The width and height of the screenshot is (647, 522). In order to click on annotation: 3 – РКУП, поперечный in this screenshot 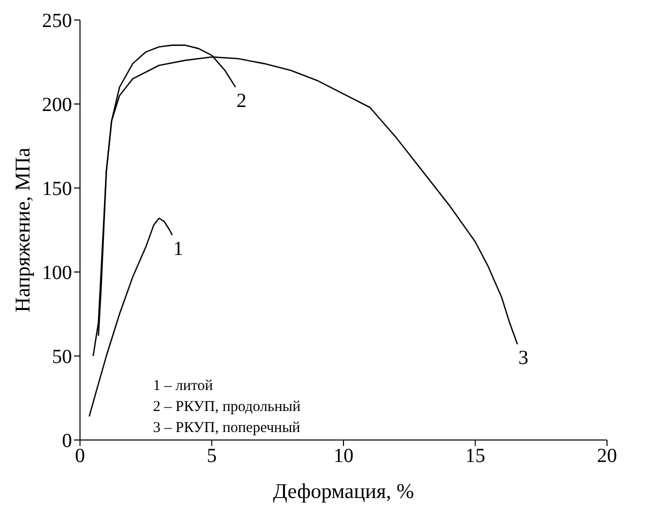, I will do `click(226, 428)`.